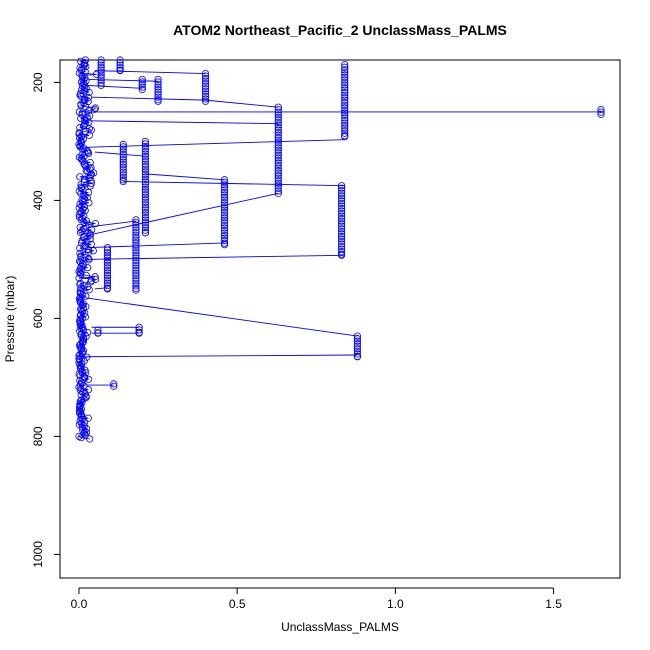 This screenshot has width=650, height=650. I want to click on y-tick-label: 1000, so click(38, 554).